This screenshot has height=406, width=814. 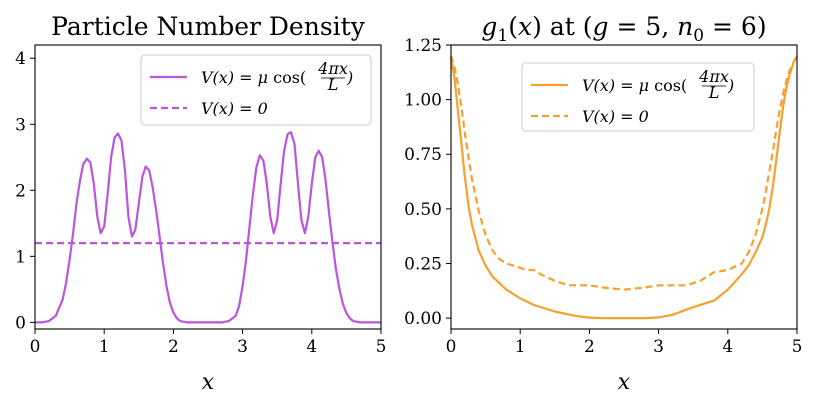 What do you see at coordinates (20, 191) in the screenshot?
I see `y-tick-label: 2` at bounding box center [20, 191].